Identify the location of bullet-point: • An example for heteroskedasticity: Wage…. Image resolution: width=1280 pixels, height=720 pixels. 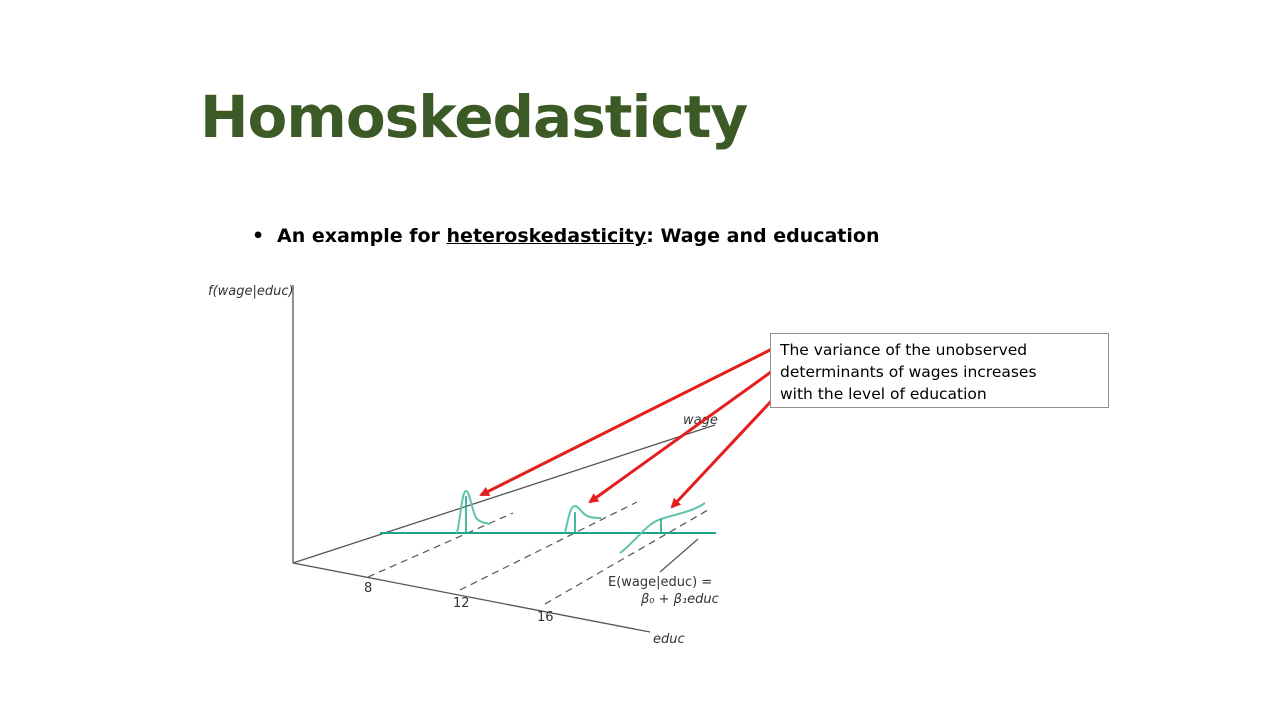
(566, 236).